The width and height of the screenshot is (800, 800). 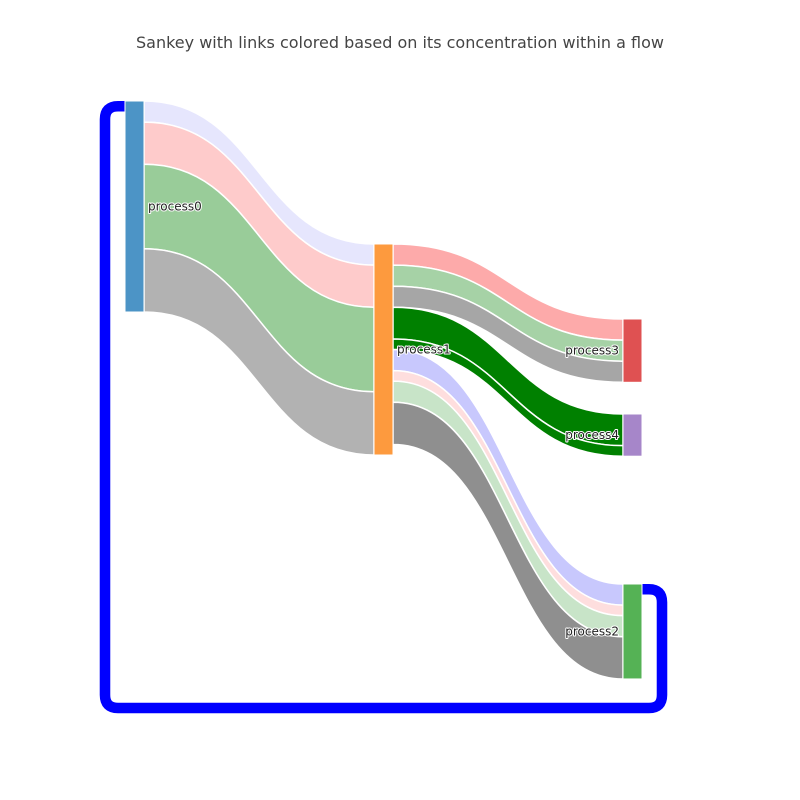 What do you see at coordinates (592, 631) in the screenshot?
I see `node-label-process2: process2` at bounding box center [592, 631].